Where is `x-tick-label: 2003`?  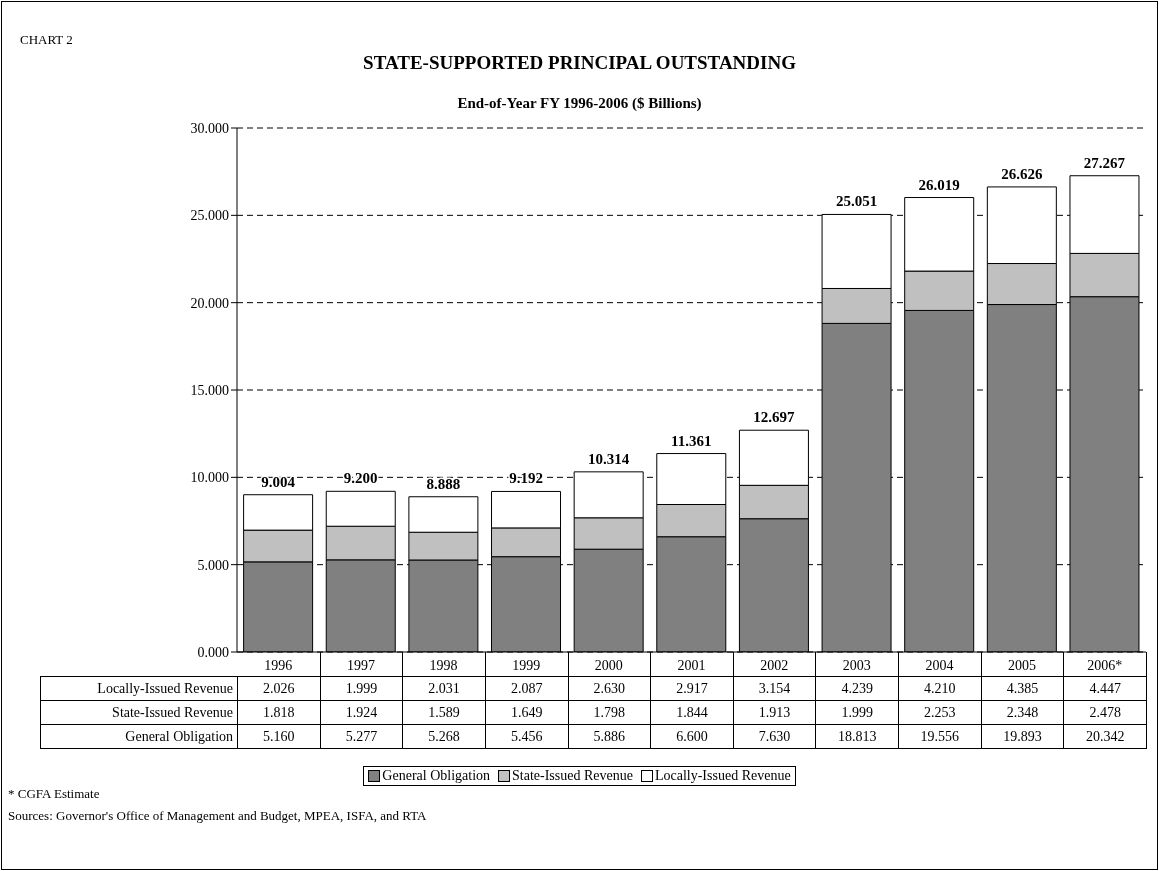 x-tick-label: 2003 is located at coordinates (856, 665).